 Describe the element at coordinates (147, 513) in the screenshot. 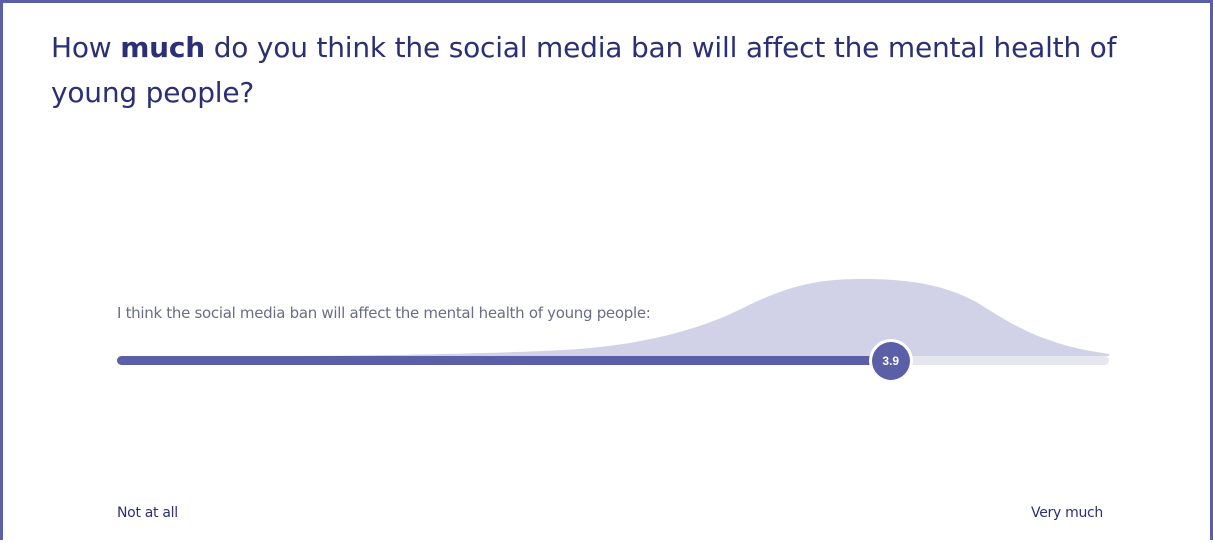

I see `scale-min-label: Not at all` at that location.